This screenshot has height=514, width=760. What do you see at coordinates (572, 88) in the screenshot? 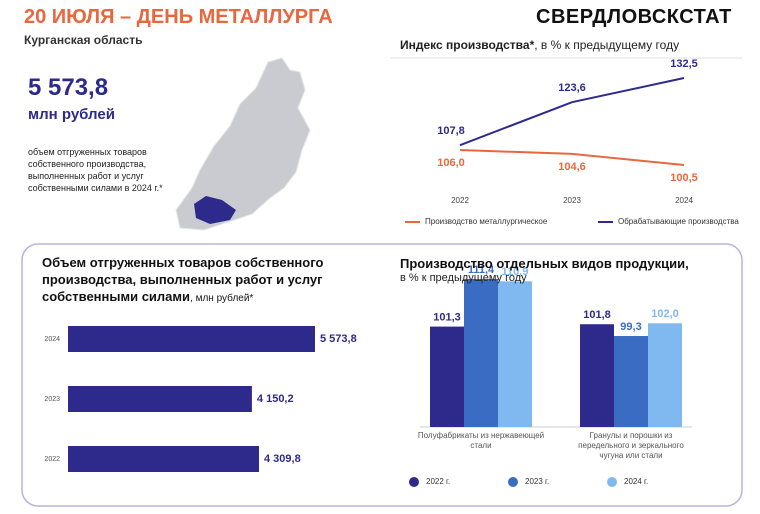
I see `value-label: 123,6` at bounding box center [572, 88].